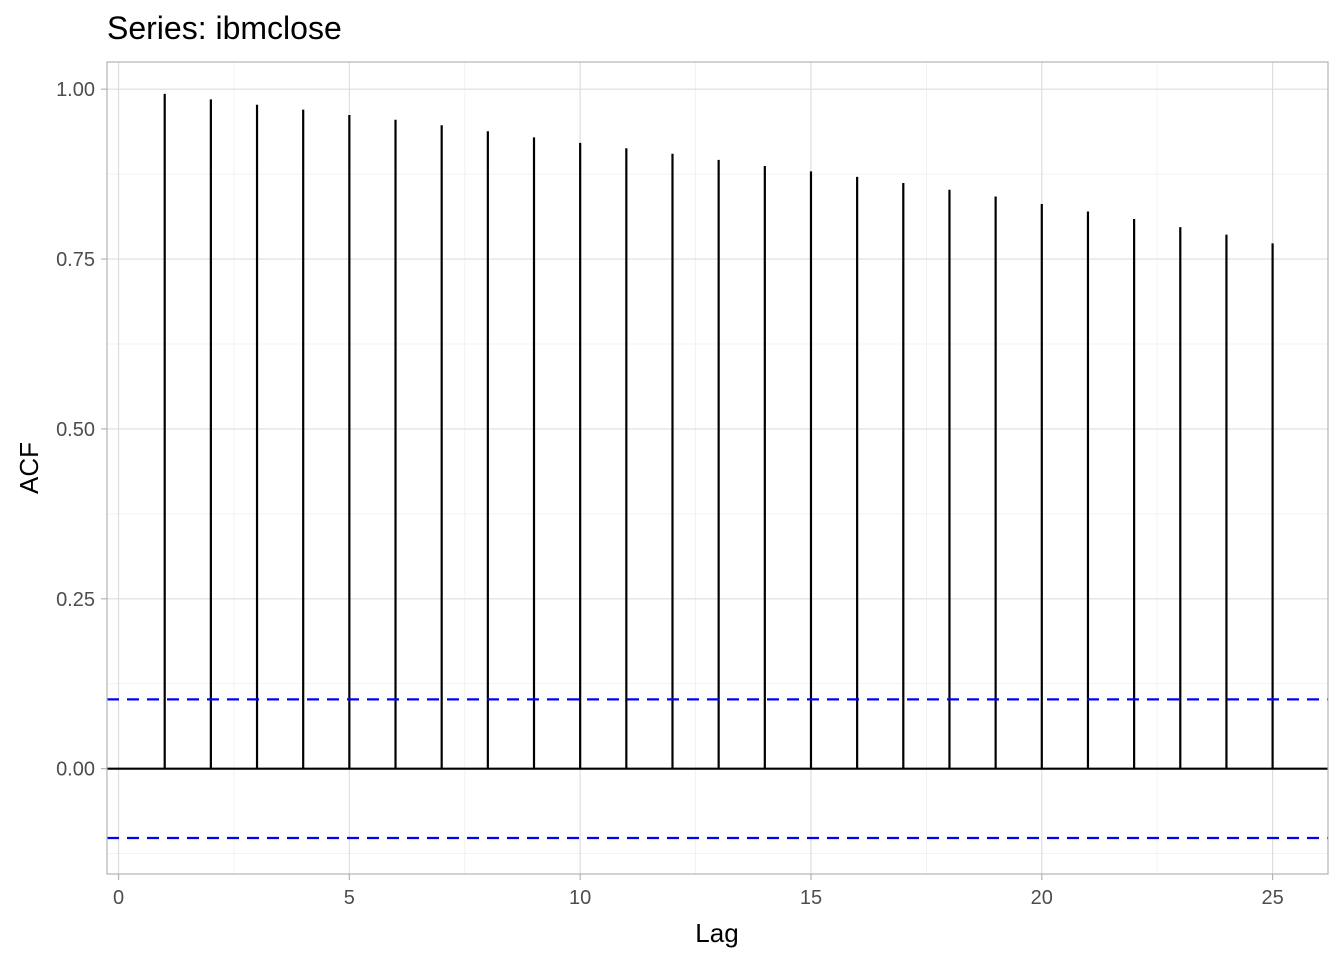 The height and width of the screenshot is (960, 1344). Describe the element at coordinates (75, 600) in the screenshot. I see `y-tick-label: 0.25` at that location.